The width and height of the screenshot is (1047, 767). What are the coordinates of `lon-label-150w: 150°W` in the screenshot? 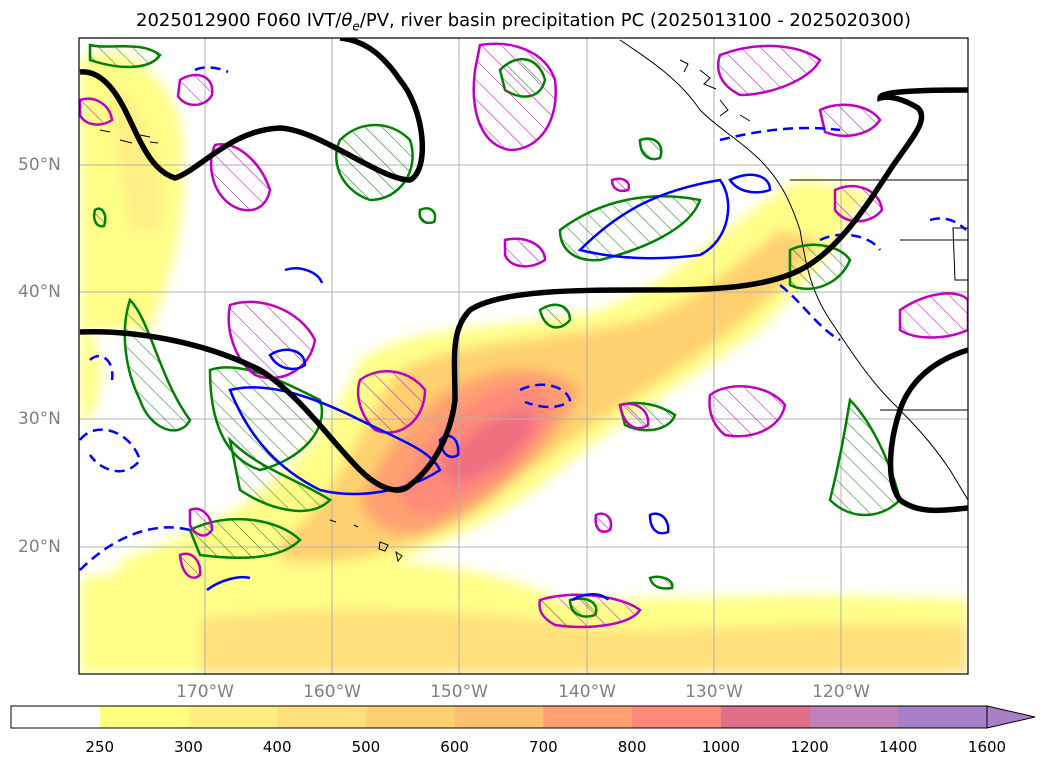 It's located at (459, 692).